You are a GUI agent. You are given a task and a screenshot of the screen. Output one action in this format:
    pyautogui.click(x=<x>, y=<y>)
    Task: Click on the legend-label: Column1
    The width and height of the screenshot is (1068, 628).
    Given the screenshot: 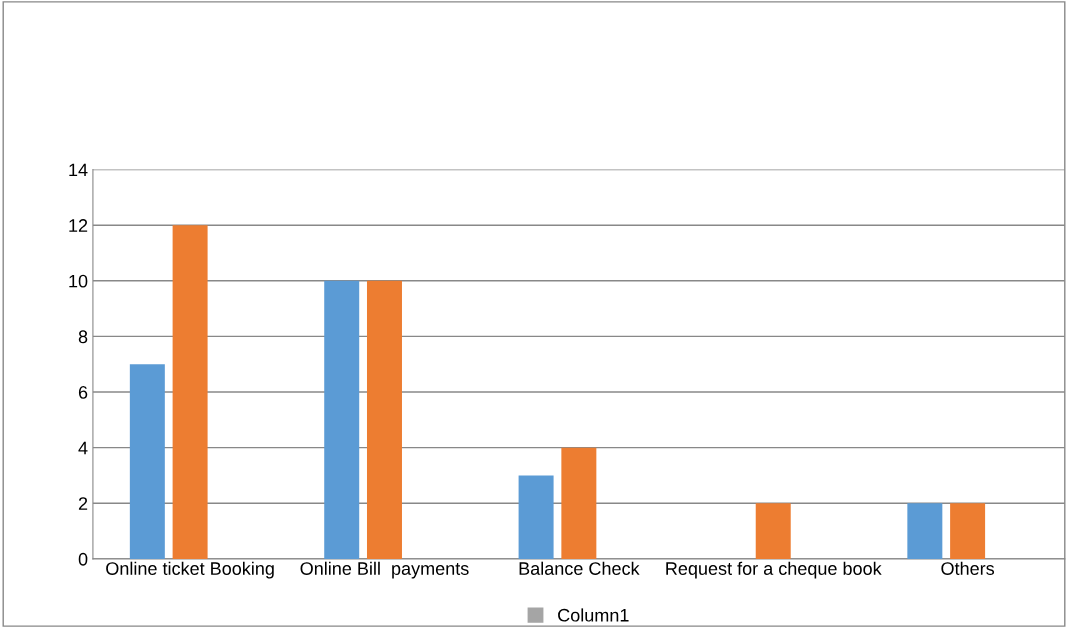 What is the action you would take?
    pyautogui.click(x=593, y=615)
    